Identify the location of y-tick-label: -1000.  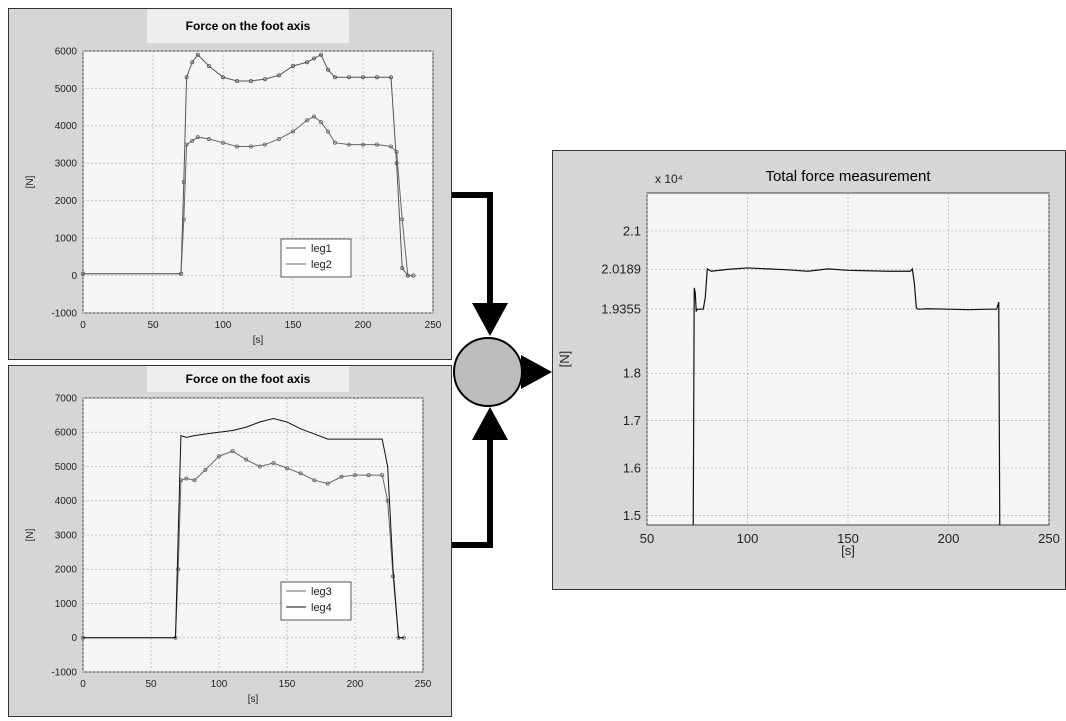
(64, 313).